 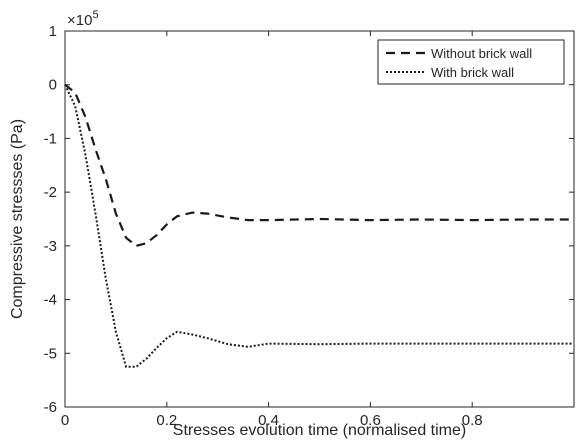 I want to click on x-tick-label: 0.2, so click(x=166, y=420).